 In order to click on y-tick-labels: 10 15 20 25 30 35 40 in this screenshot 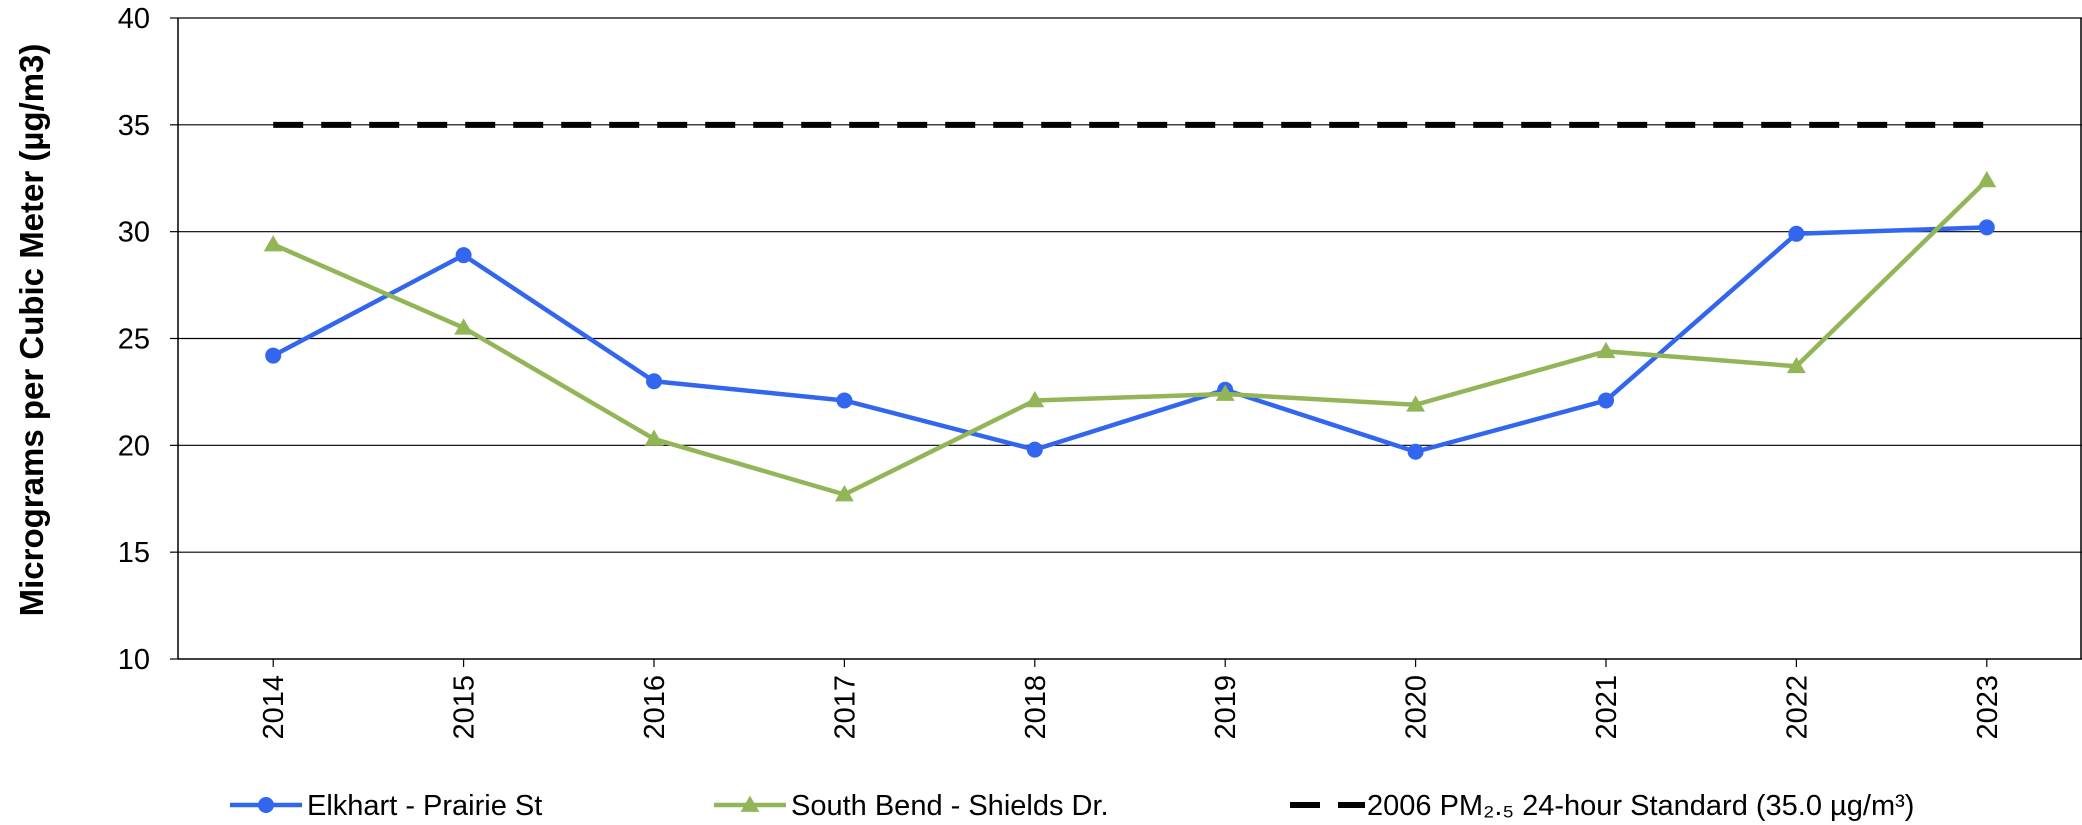, I will do `click(134, 339)`.